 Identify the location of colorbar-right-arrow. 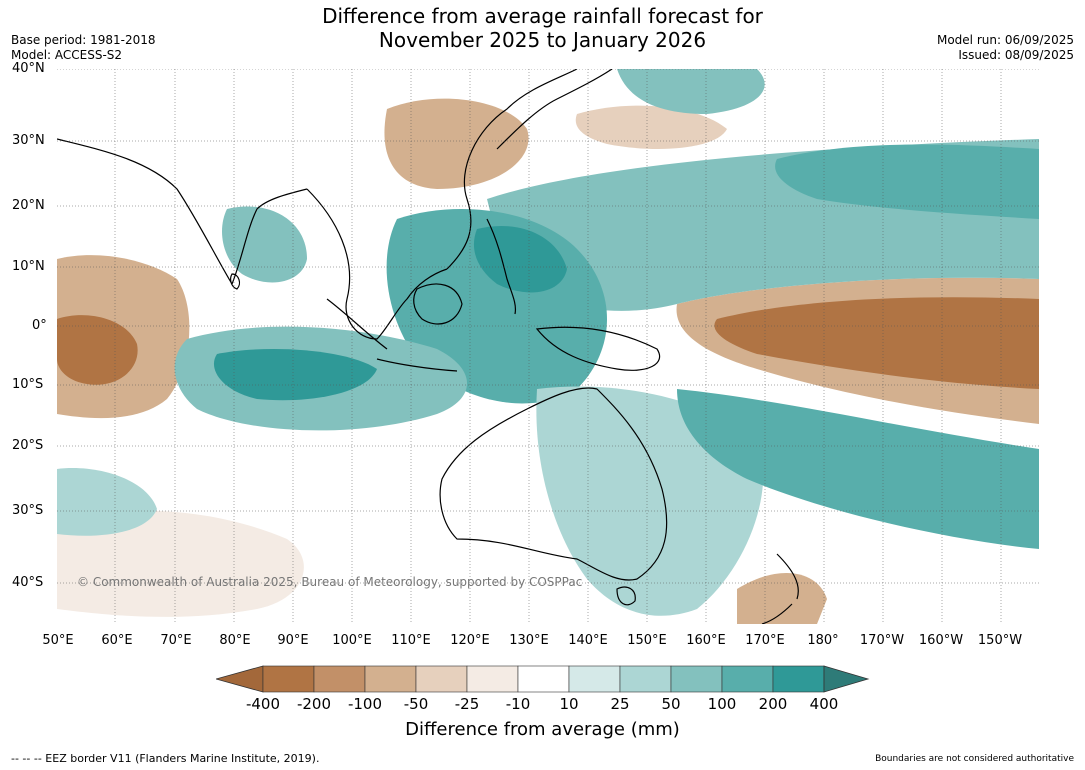
(846, 679).